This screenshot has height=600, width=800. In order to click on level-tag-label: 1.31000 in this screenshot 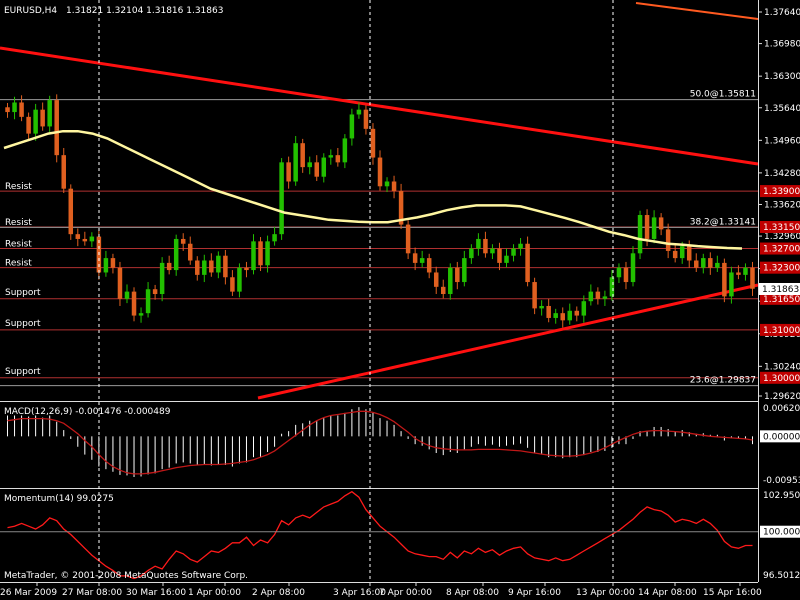, I will do `click(781, 331)`.